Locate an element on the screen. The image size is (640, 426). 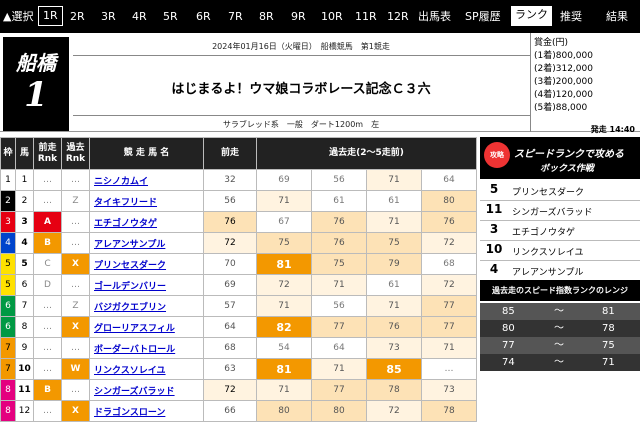
last-race-score: 66 is located at coordinates (230, 411).